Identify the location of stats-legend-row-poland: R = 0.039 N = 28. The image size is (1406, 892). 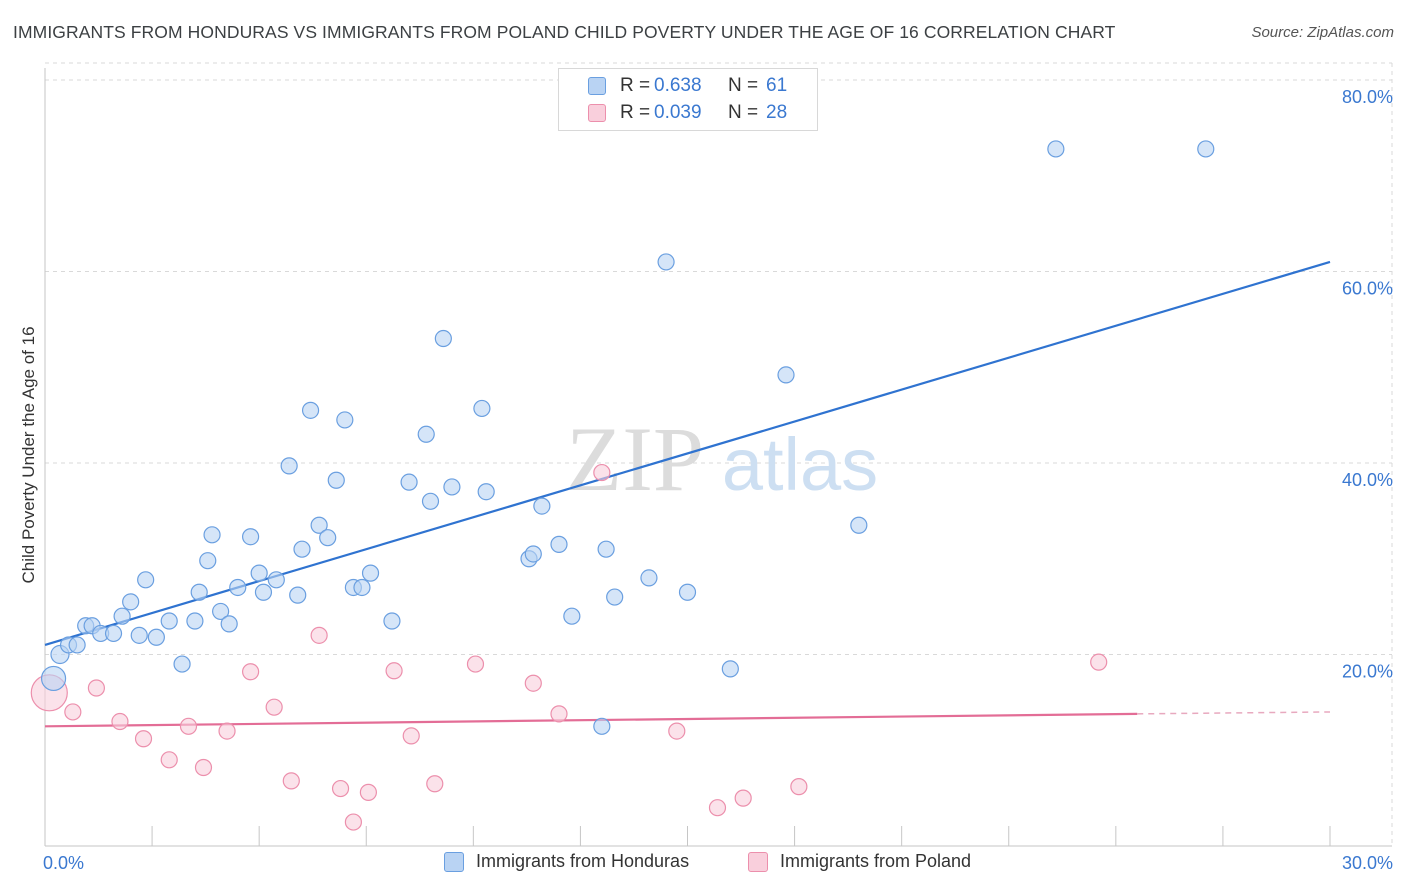
(673, 113).